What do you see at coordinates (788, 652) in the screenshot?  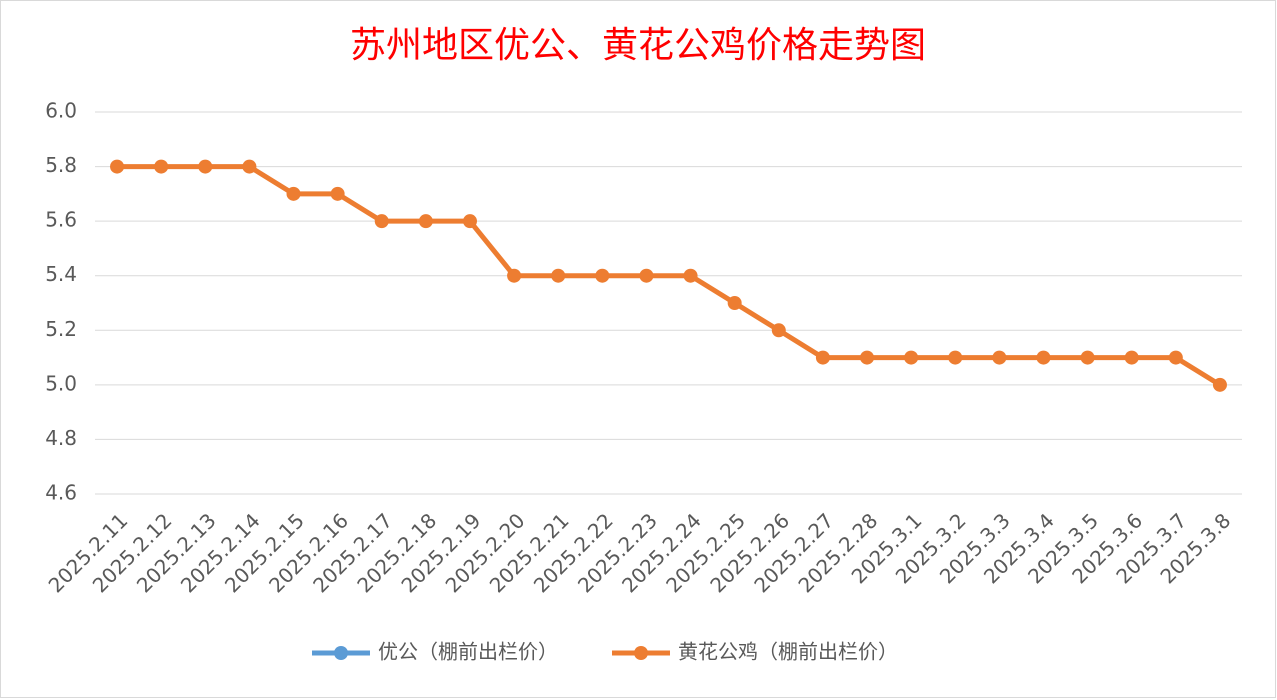 I see `legend-label: 黄花公鸡（棚前出栏价）` at bounding box center [788, 652].